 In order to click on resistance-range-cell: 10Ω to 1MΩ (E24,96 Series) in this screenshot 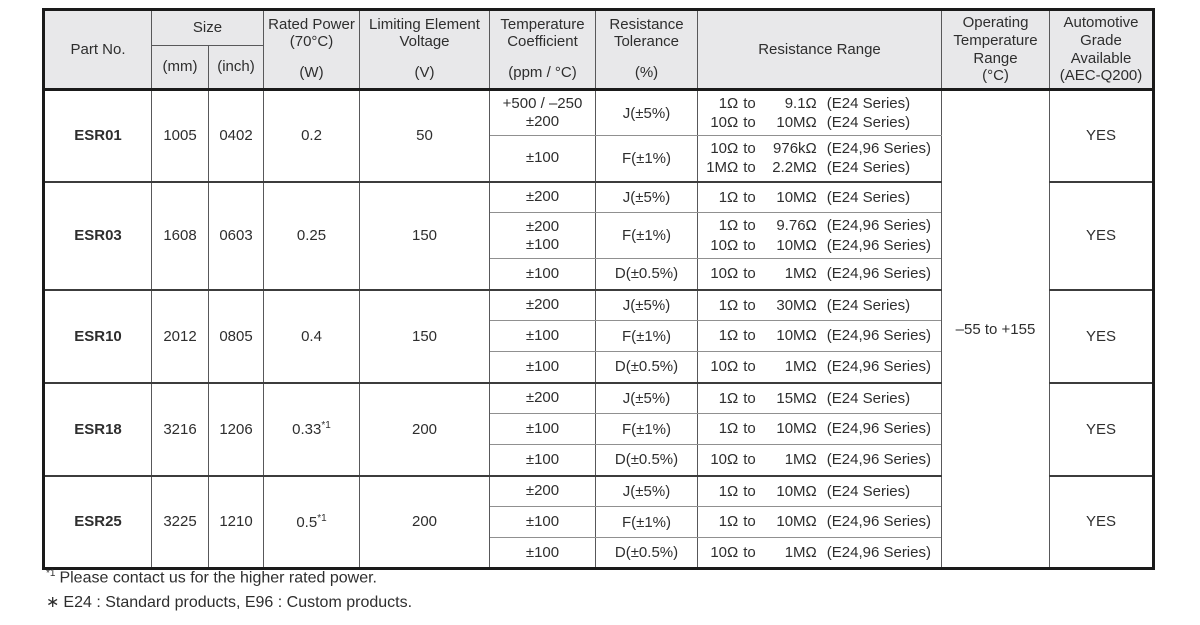, I will do `click(819, 460)`.